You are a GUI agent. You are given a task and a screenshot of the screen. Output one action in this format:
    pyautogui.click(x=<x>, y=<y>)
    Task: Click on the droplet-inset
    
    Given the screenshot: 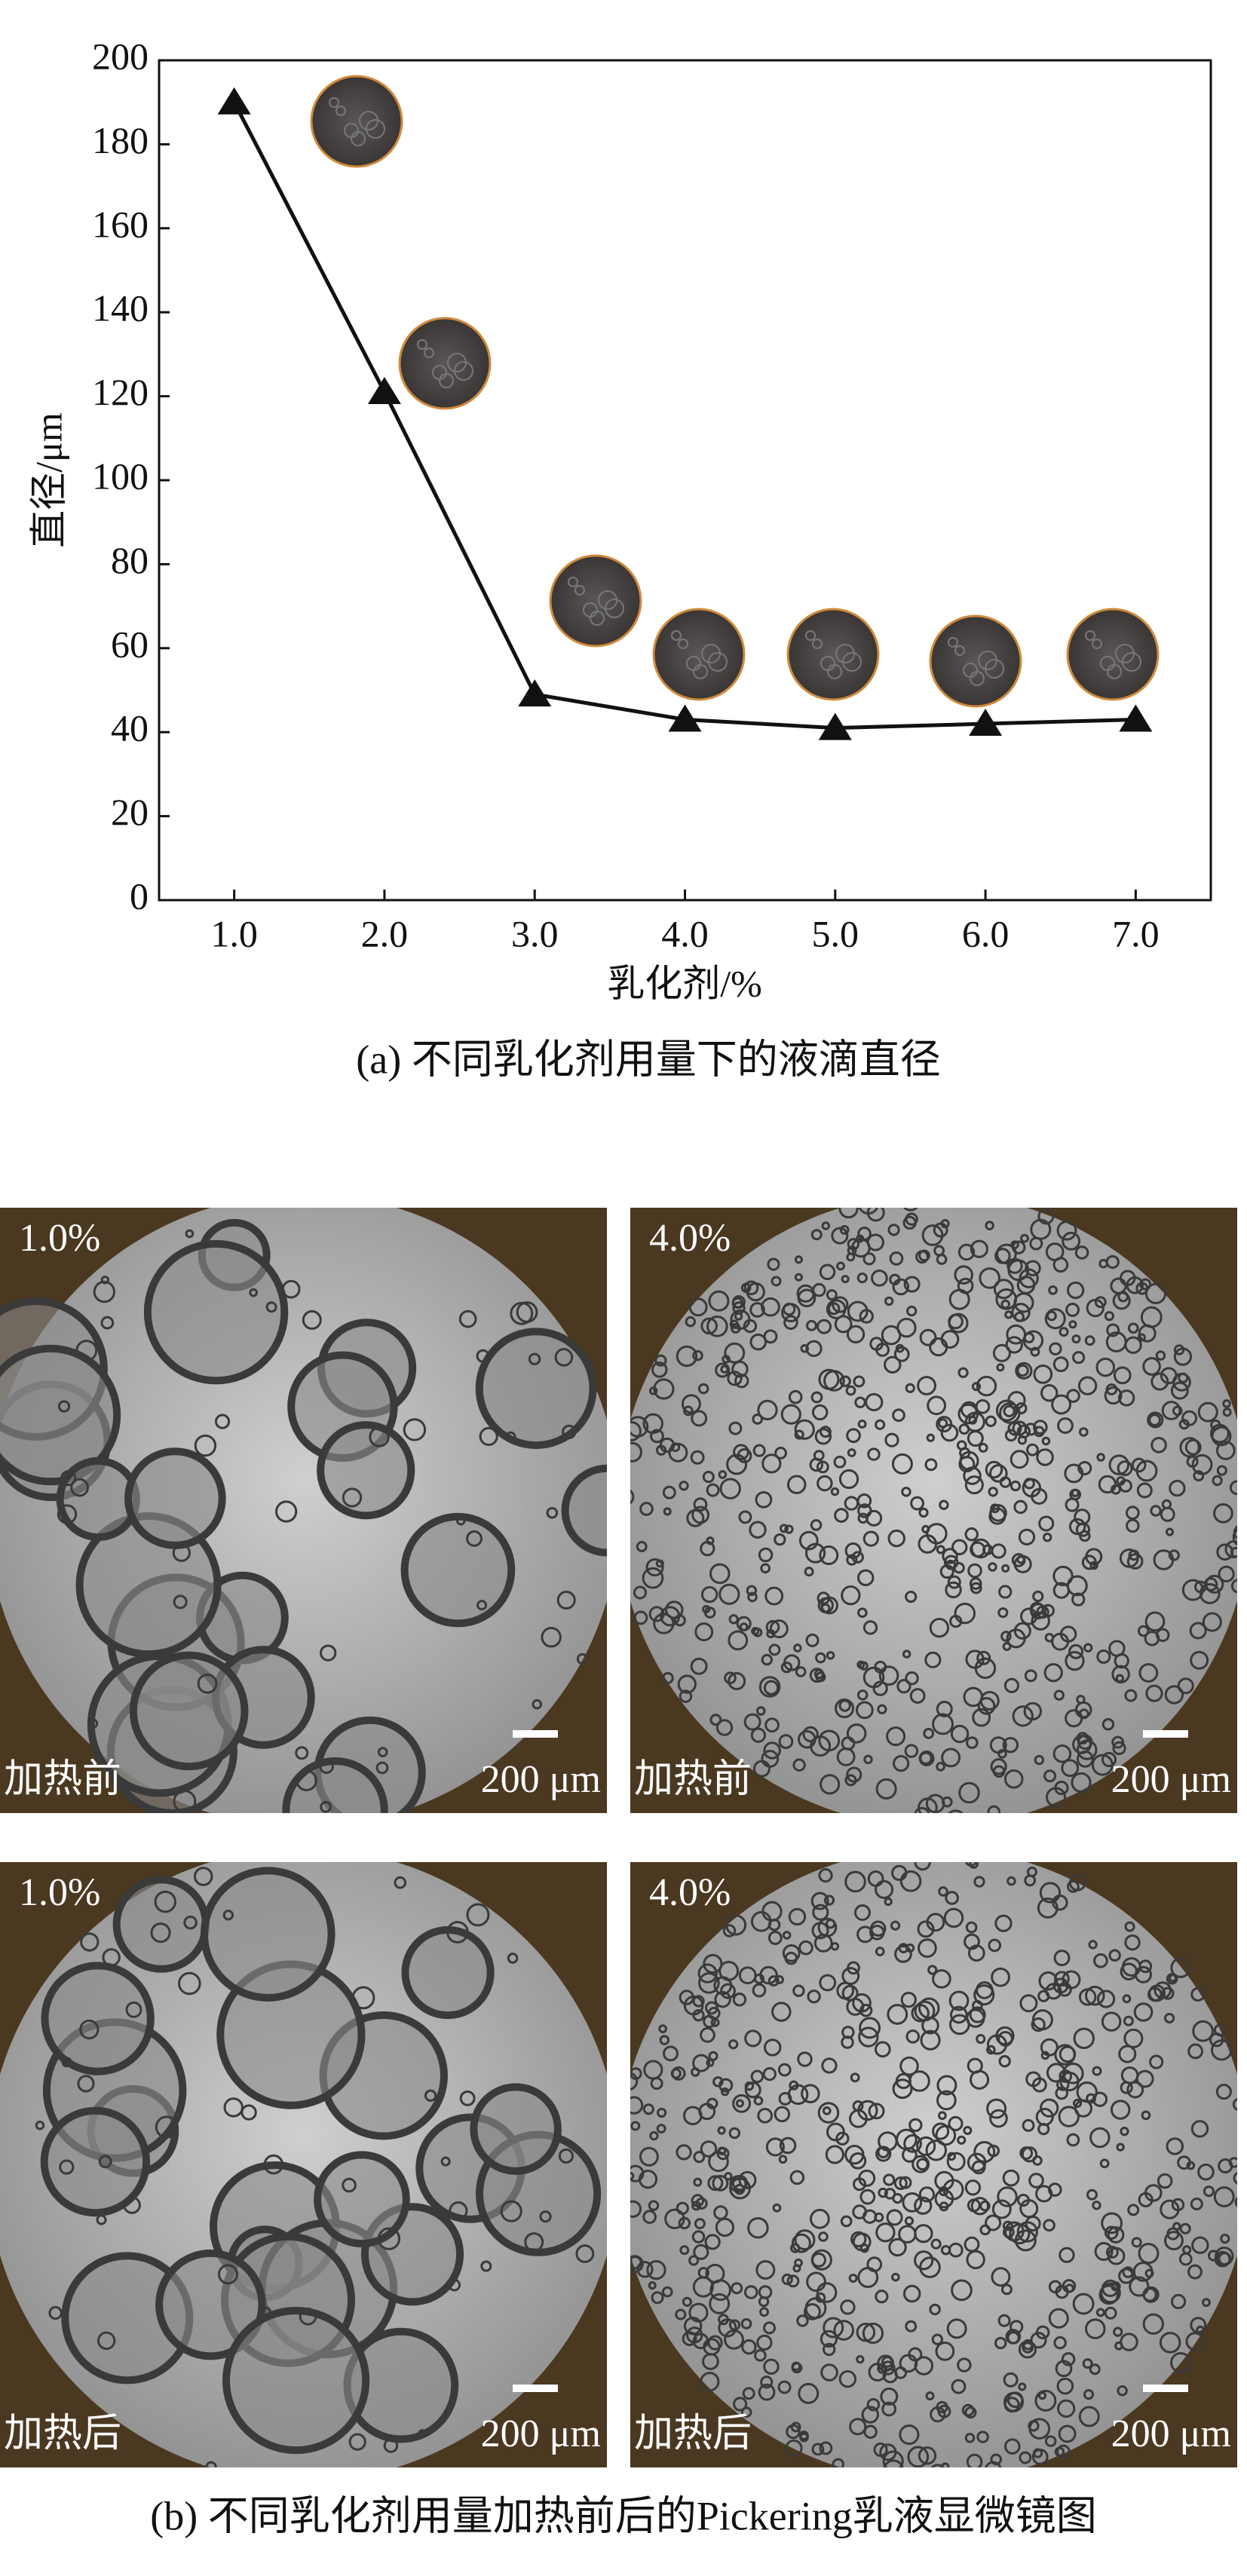 What is the action you would take?
    pyautogui.click(x=1113, y=654)
    